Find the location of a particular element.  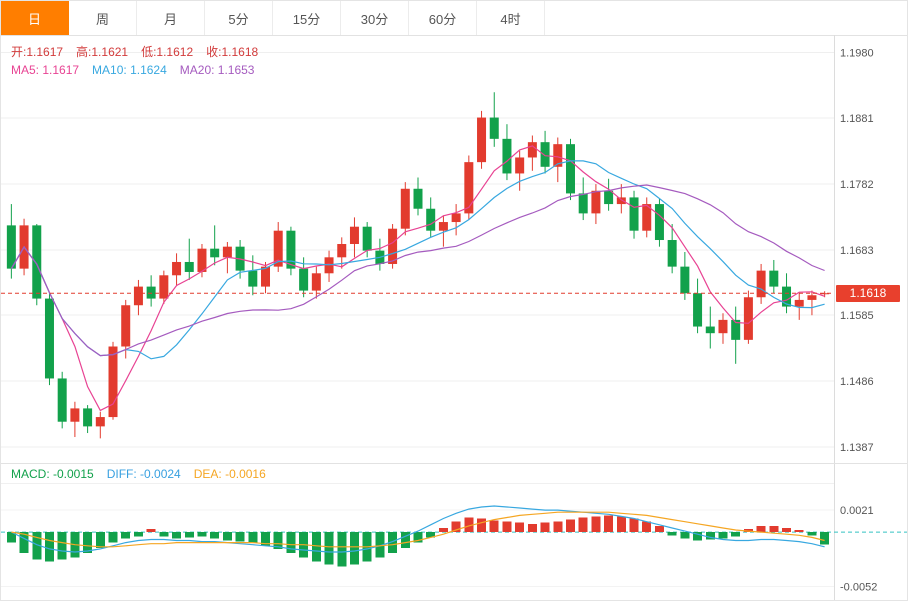

price-axis-label: 1.1782 is located at coordinates (857, 185).